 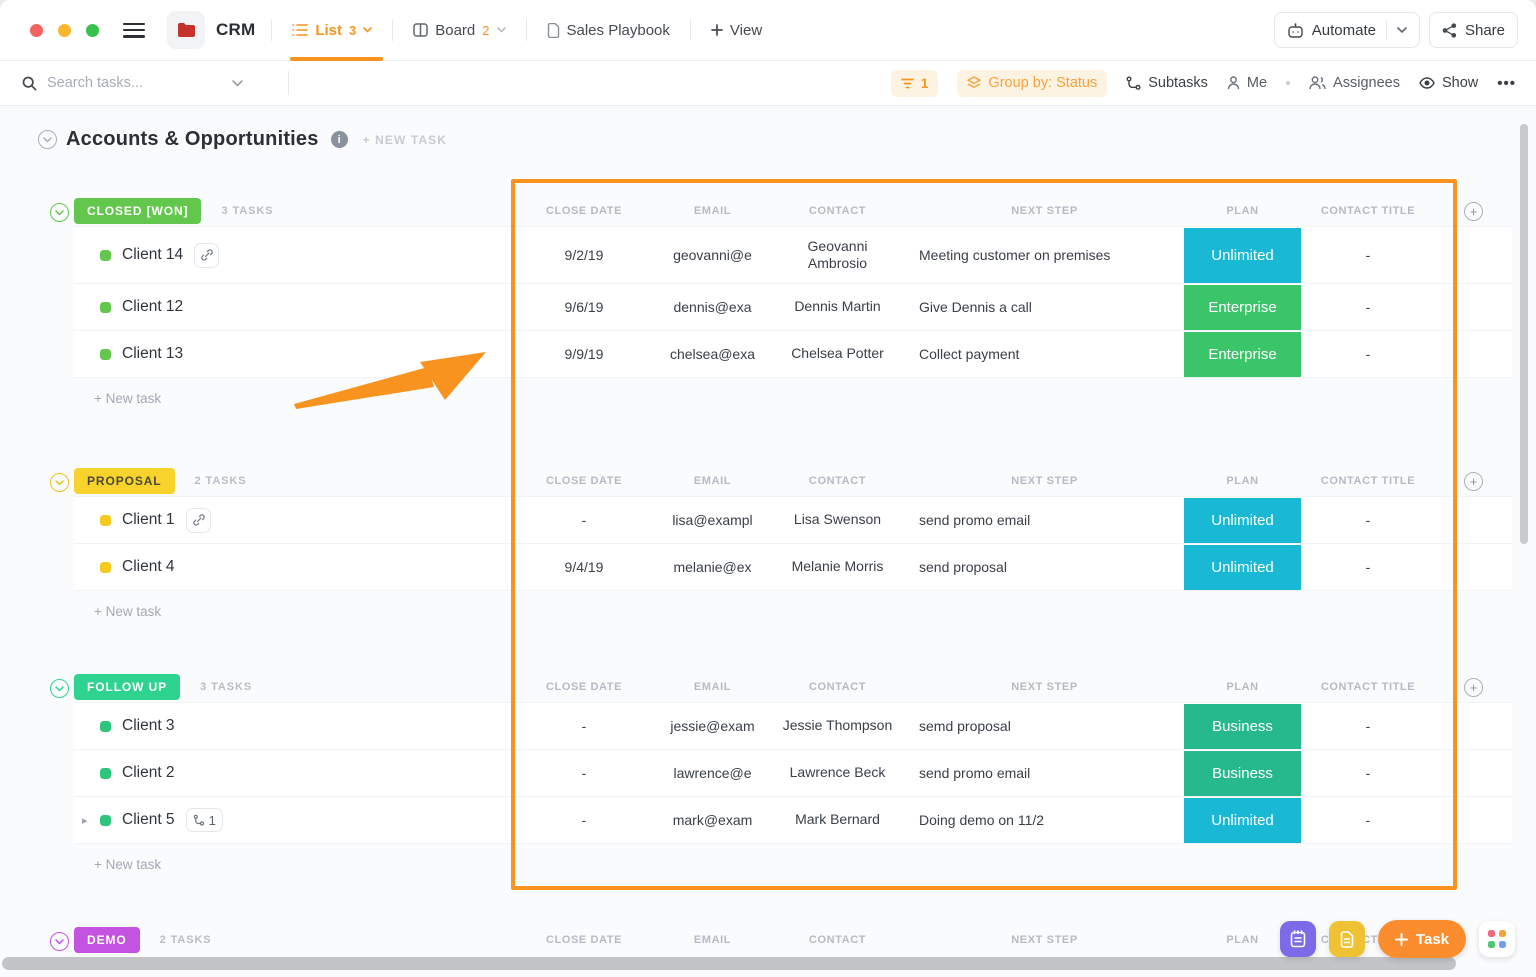 I want to click on more-options-icon: •••, so click(x=1506, y=83).